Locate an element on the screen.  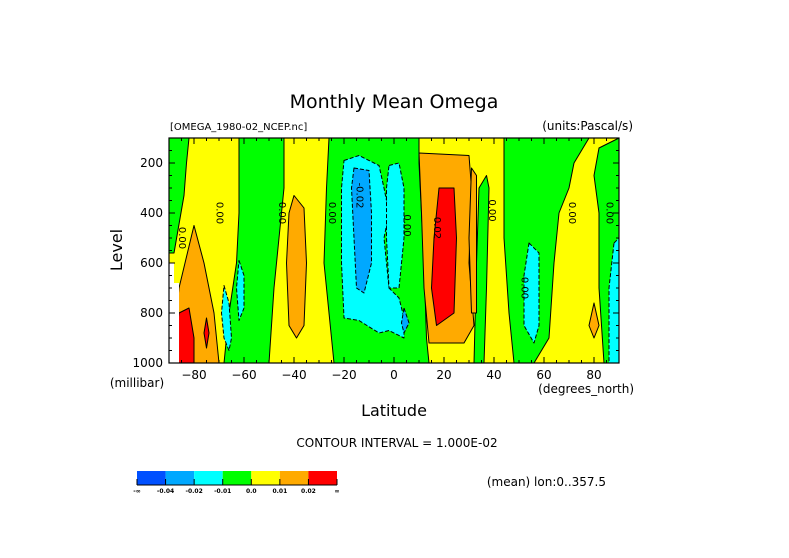
contour-region-orange-40s is located at coordinates (296, 267).